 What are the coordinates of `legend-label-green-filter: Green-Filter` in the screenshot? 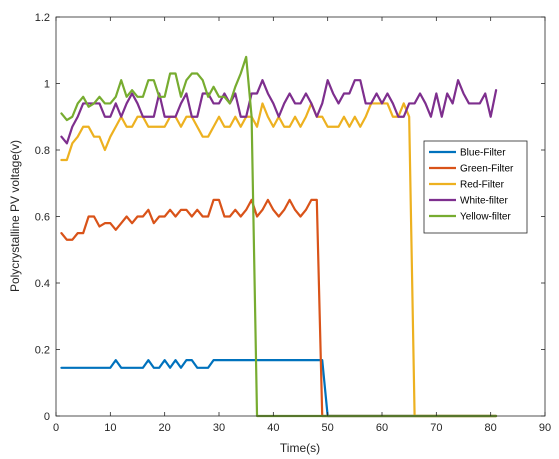 It's located at (487, 169).